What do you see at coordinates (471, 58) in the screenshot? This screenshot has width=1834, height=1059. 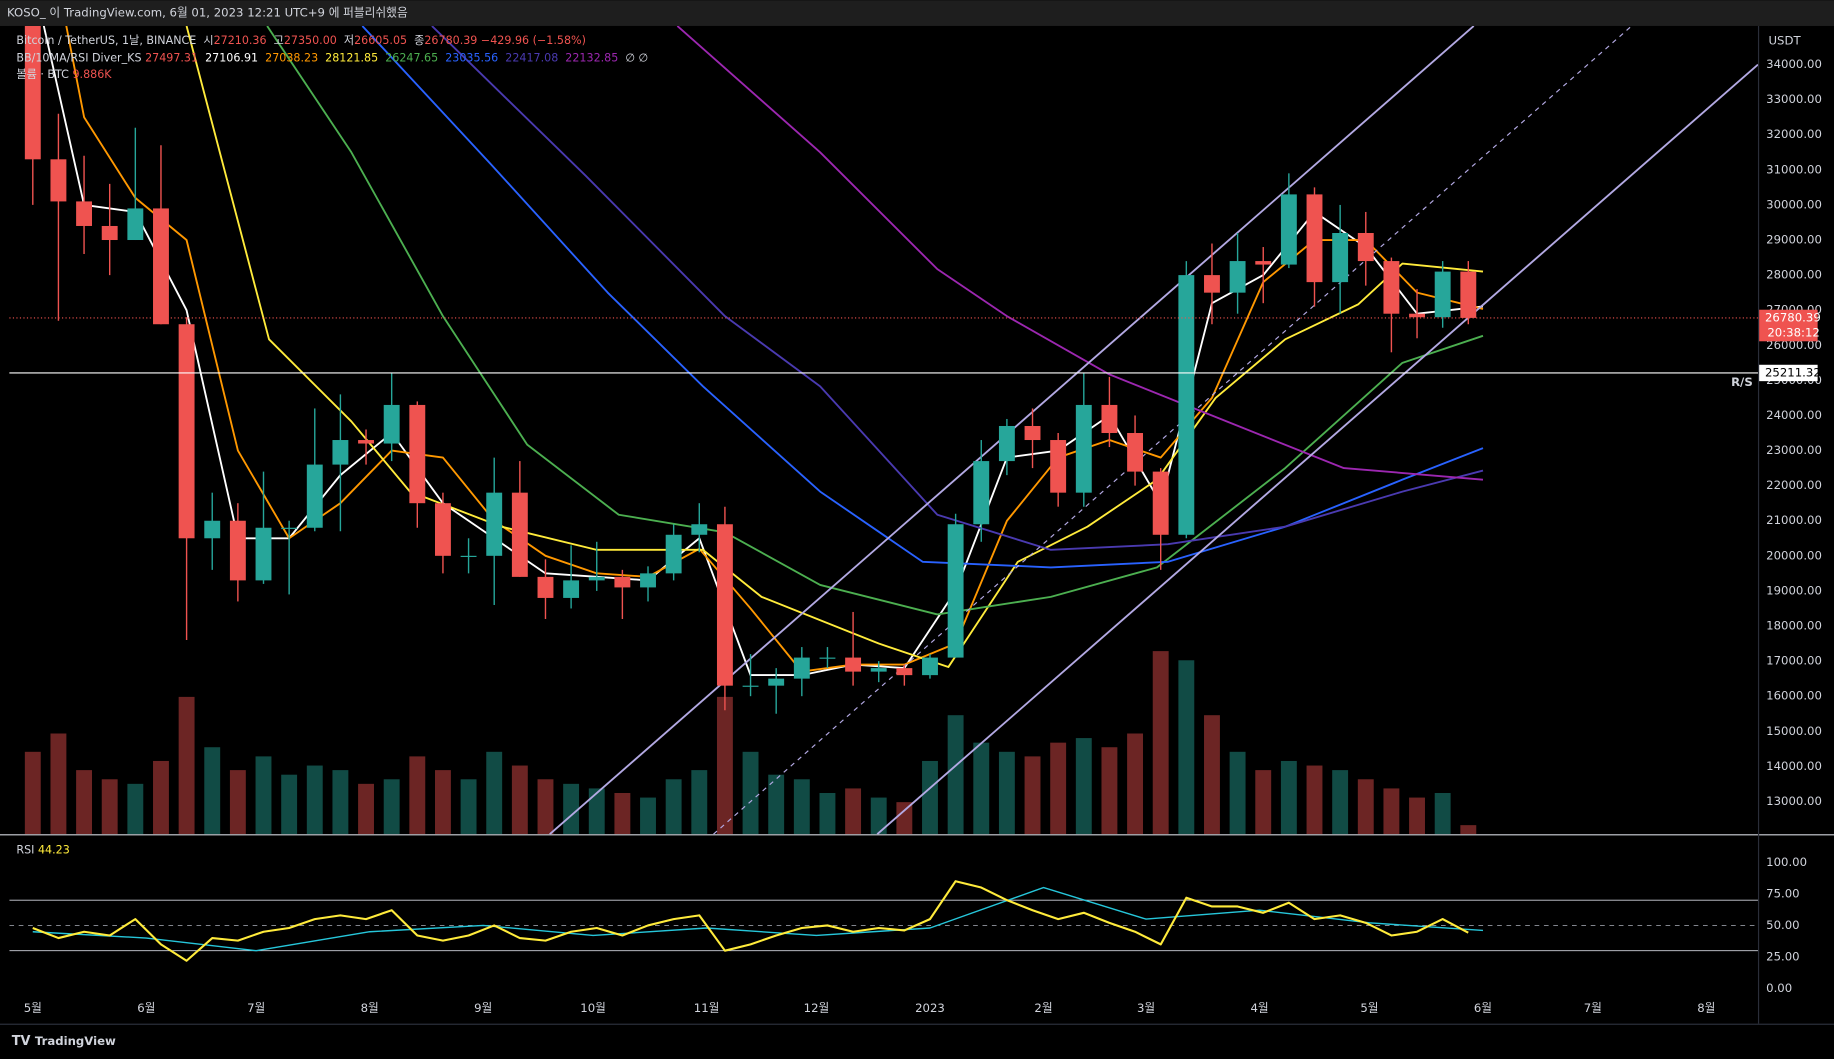 I see `ma-value: 23035.56` at bounding box center [471, 58].